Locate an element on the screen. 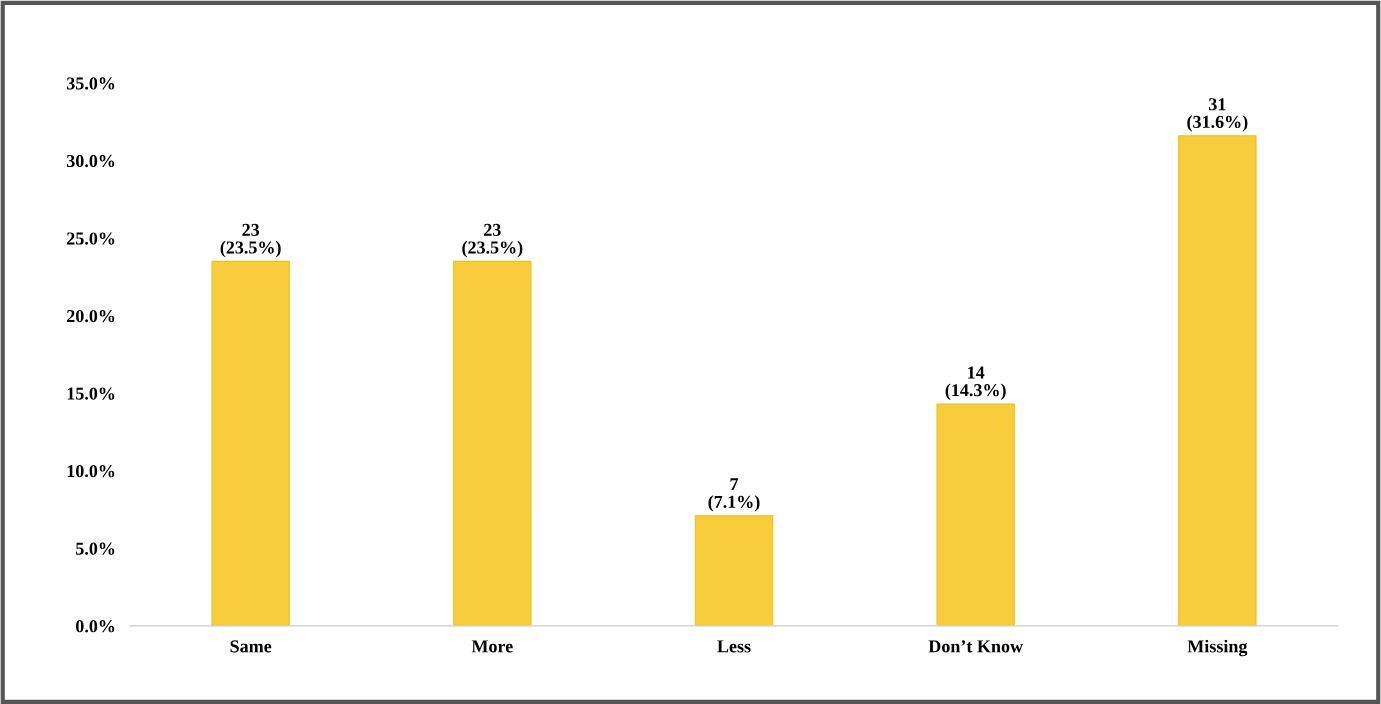 The height and width of the screenshot is (704, 1381). y-tick-label: 15.0% is located at coordinates (91, 393).